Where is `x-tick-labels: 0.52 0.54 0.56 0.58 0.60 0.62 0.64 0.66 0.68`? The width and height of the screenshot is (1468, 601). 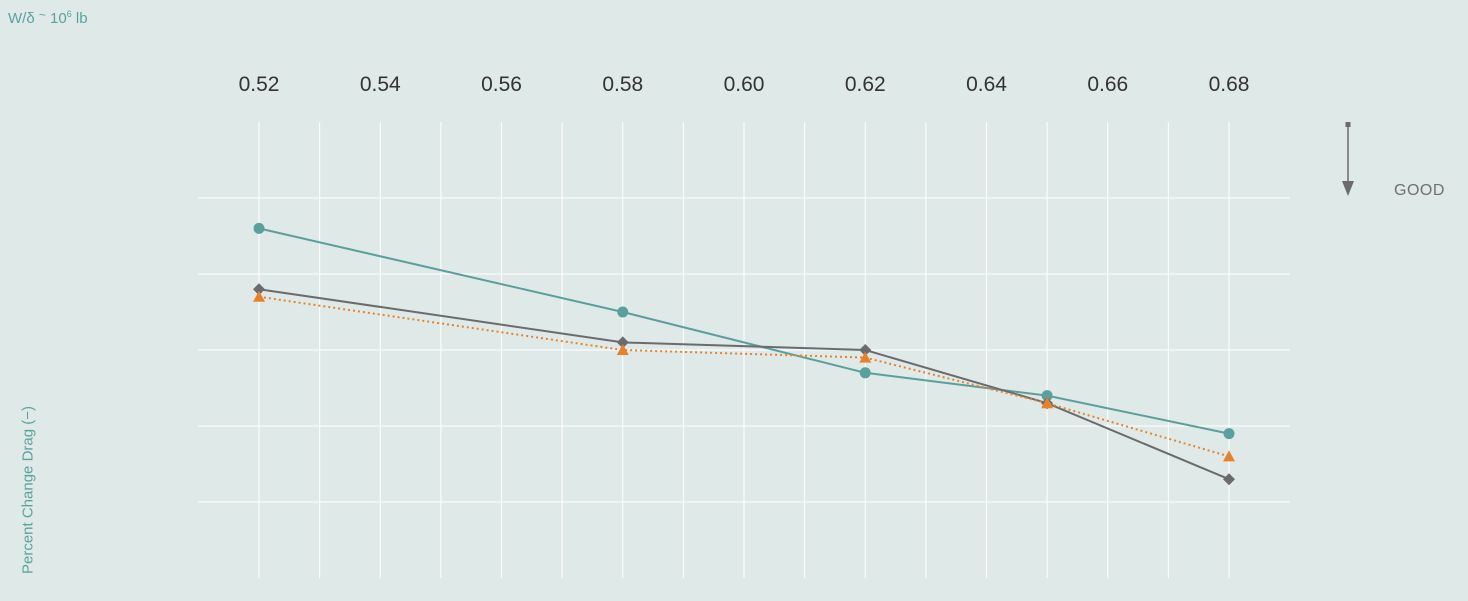
x-tick-labels: 0.52 0.54 0.56 0.58 0.60 0.62 0.64 0.66 0.68 is located at coordinates (744, 84).